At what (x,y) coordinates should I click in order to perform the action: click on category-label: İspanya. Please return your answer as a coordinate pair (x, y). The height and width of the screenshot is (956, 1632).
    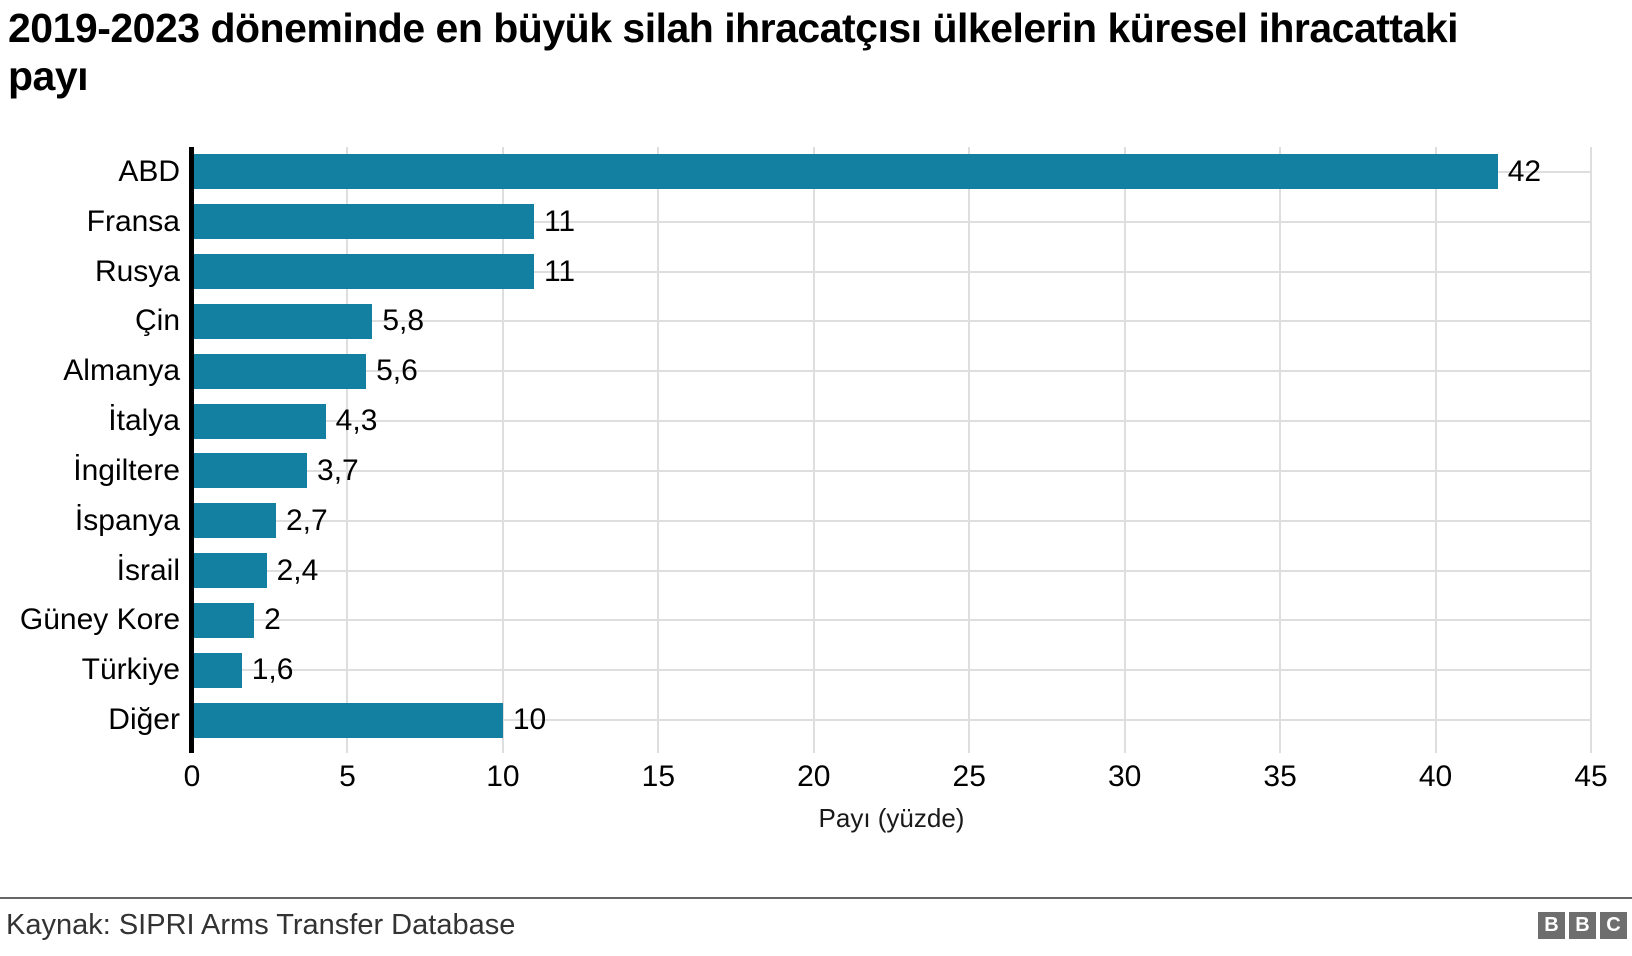
    Looking at the image, I should click on (127, 520).